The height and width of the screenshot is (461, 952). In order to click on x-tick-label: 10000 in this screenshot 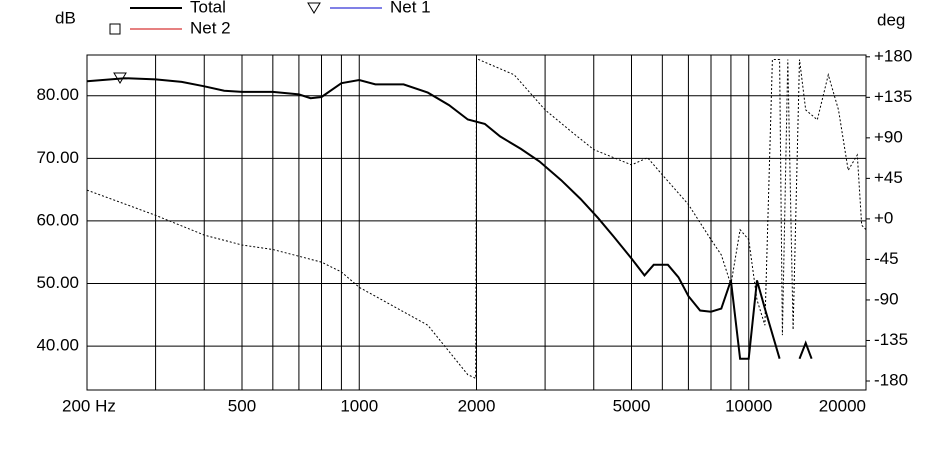, I will do `click(748, 405)`.